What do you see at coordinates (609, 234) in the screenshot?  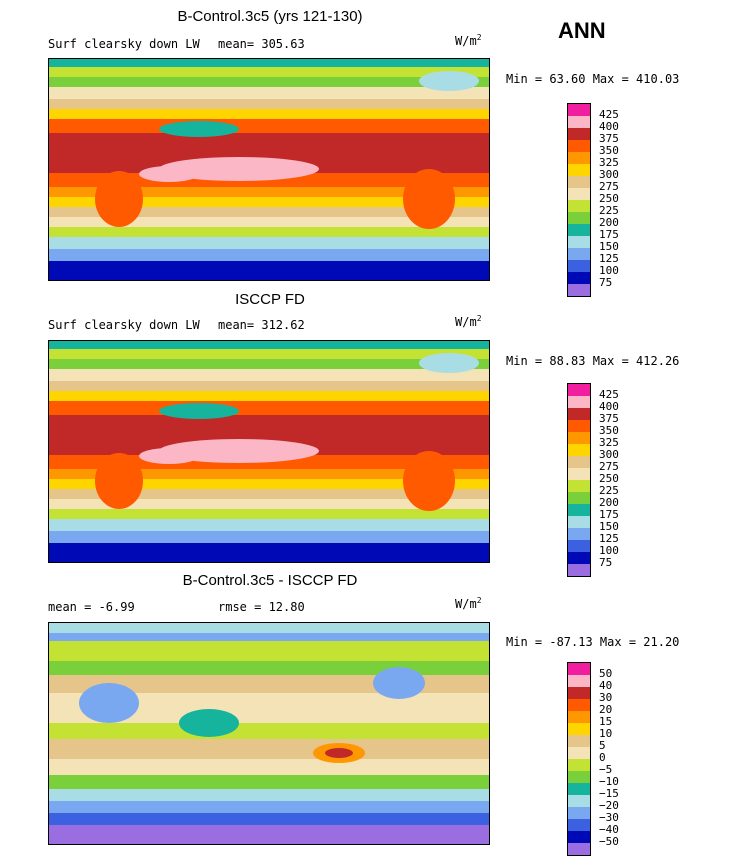 I see `colorbar-tick-label: 175` at bounding box center [609, 234].